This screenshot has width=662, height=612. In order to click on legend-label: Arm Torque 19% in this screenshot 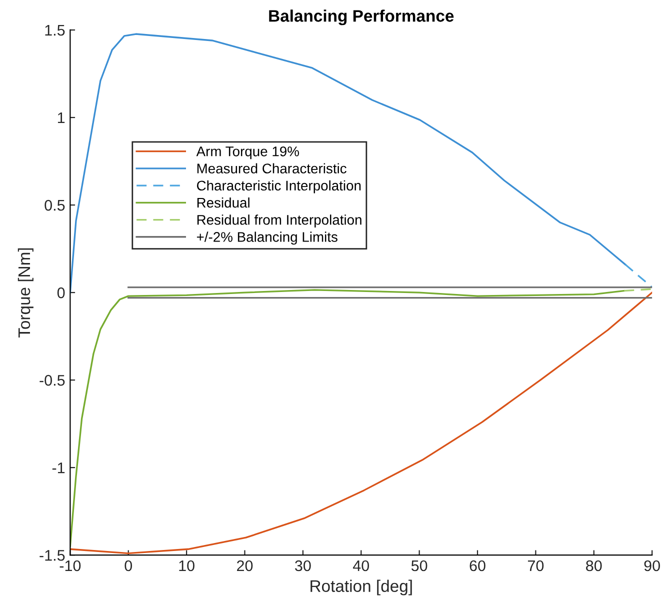, I will do `click(247, 153)`.